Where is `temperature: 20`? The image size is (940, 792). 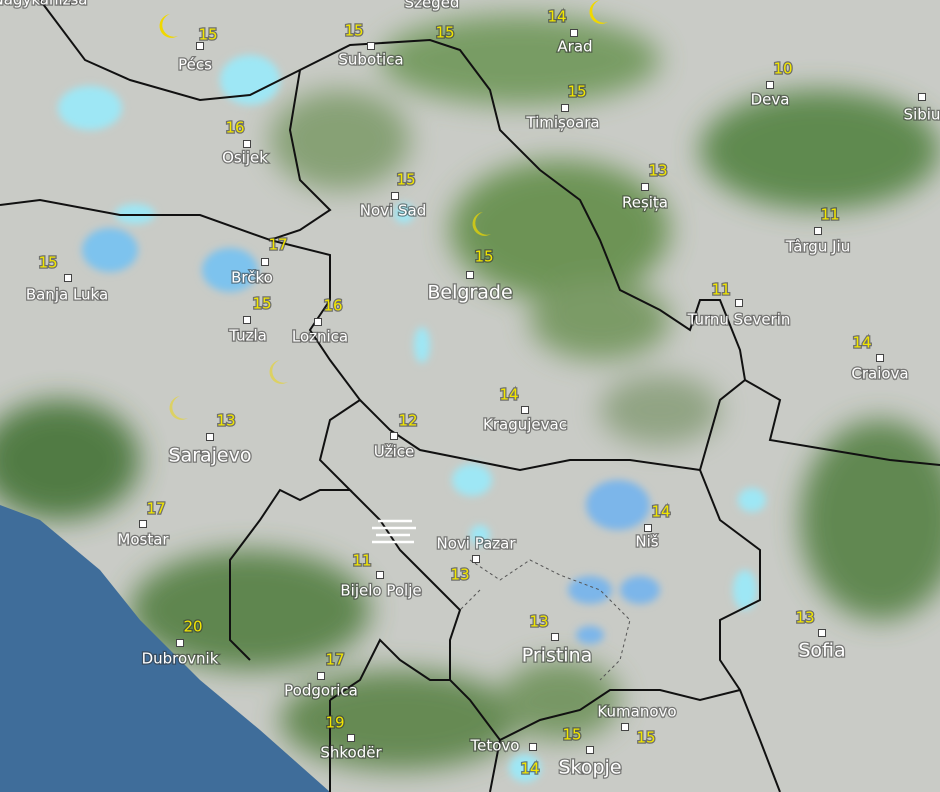 temperature: 20 is located at coordinates (192, 627).